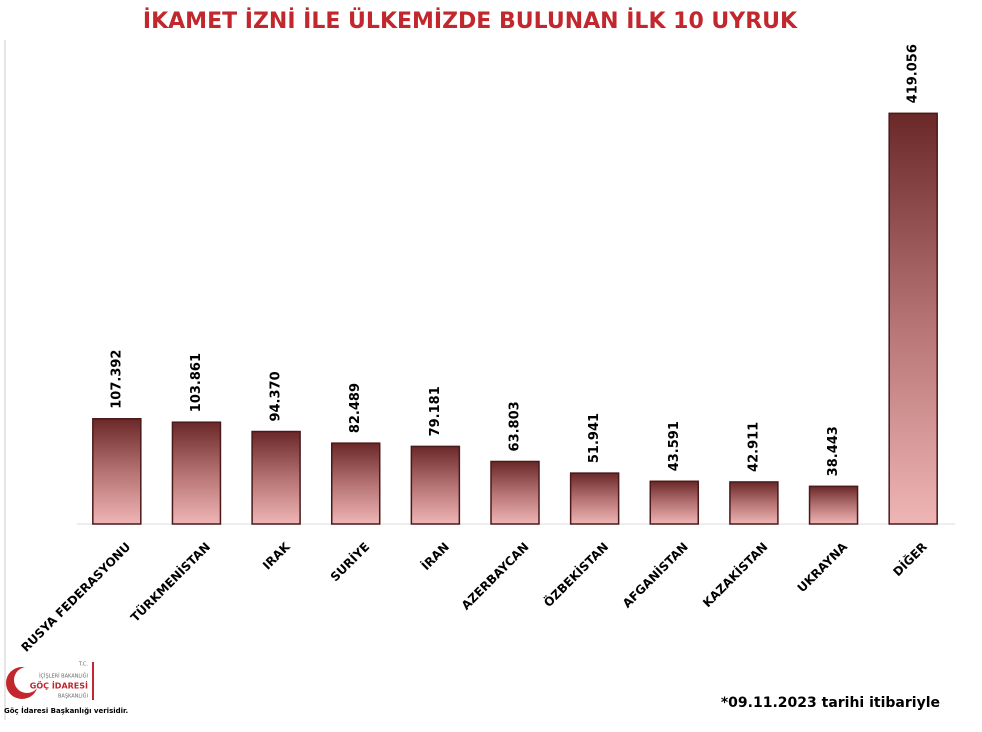 This screenshot has width=982, height=732. Describe the element at coordinates (575, 574) in the screenshot. I see `x-tick-label: ÖZBEKİSTAN` at that location.